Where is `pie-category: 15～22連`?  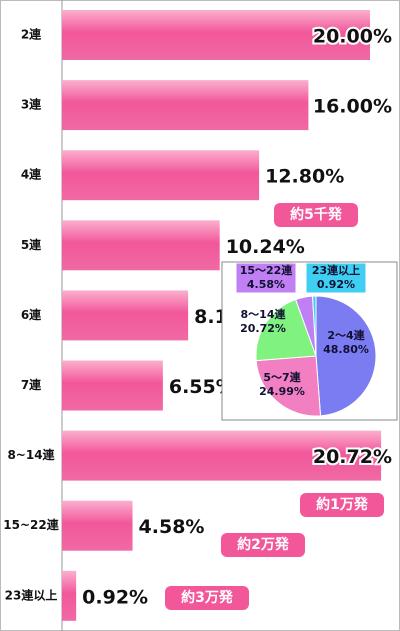 pie-category: 15～22連 is located at coordinates (267, 270).